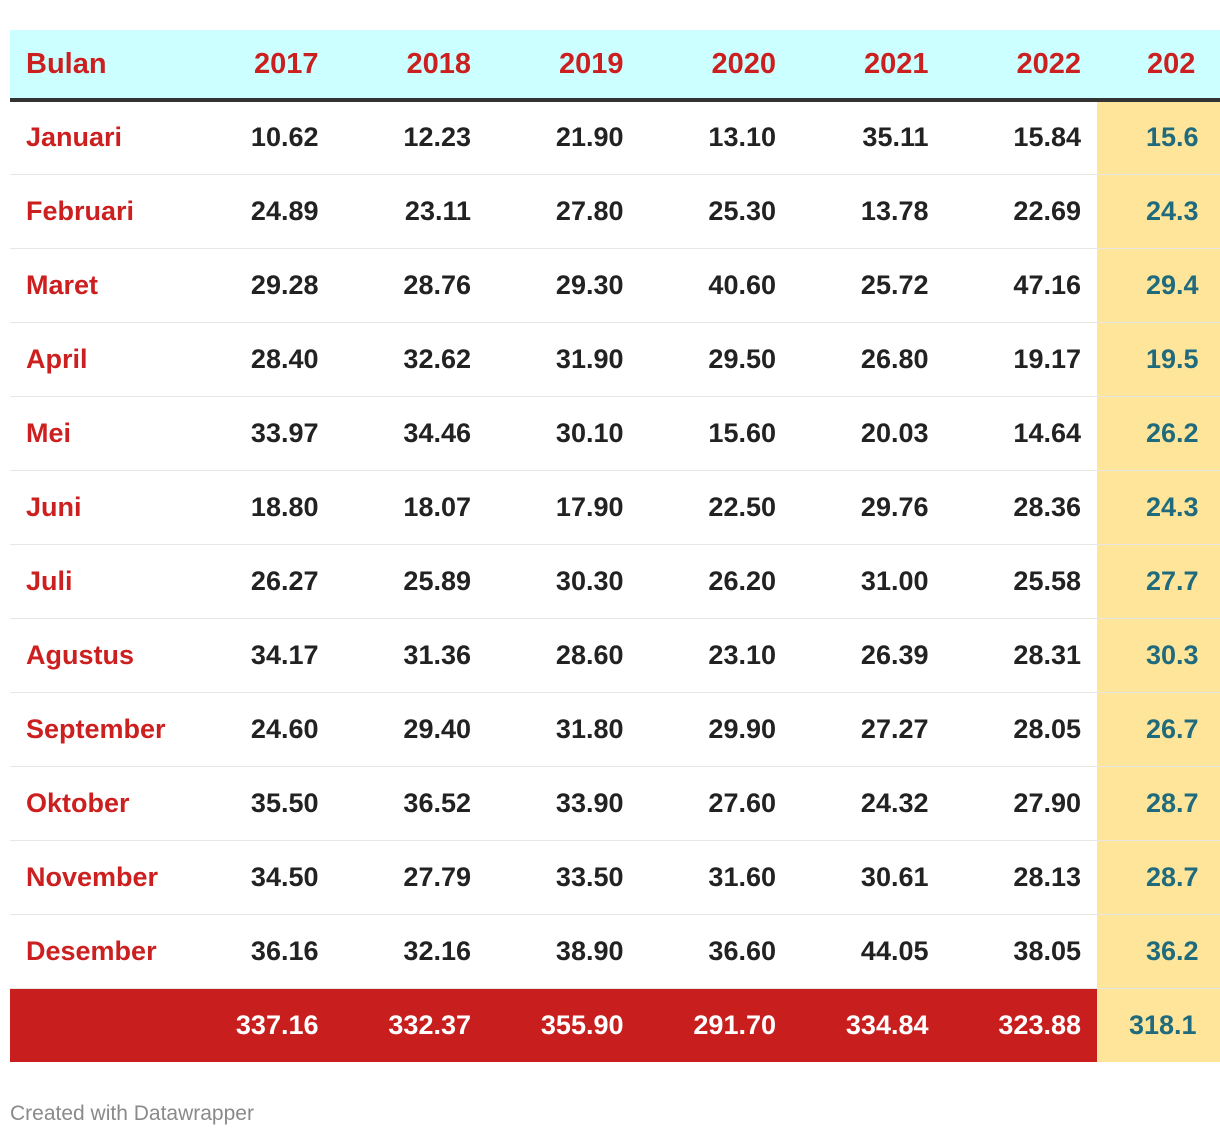 This screenshot has height=1138, width=1220. Describe the element at coordinates (715, 66) in the screenshot. I see `column-header-year: 2020` at that location.